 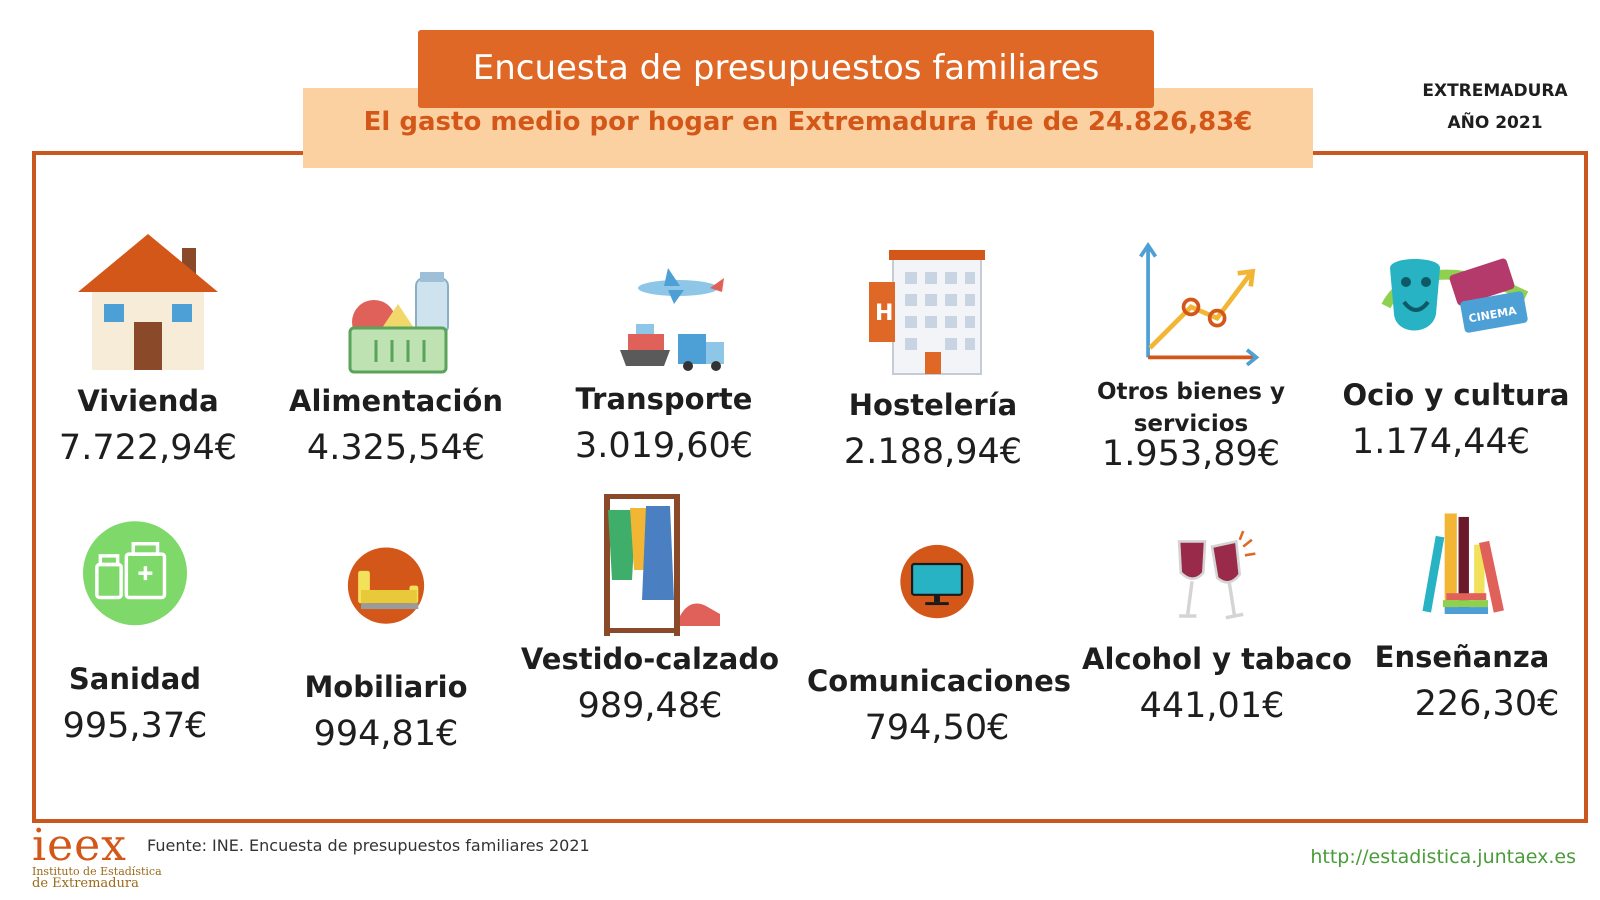 I want to click on category-vivienda: Vivienda 7.722,94€, so click(x=148, y=350).